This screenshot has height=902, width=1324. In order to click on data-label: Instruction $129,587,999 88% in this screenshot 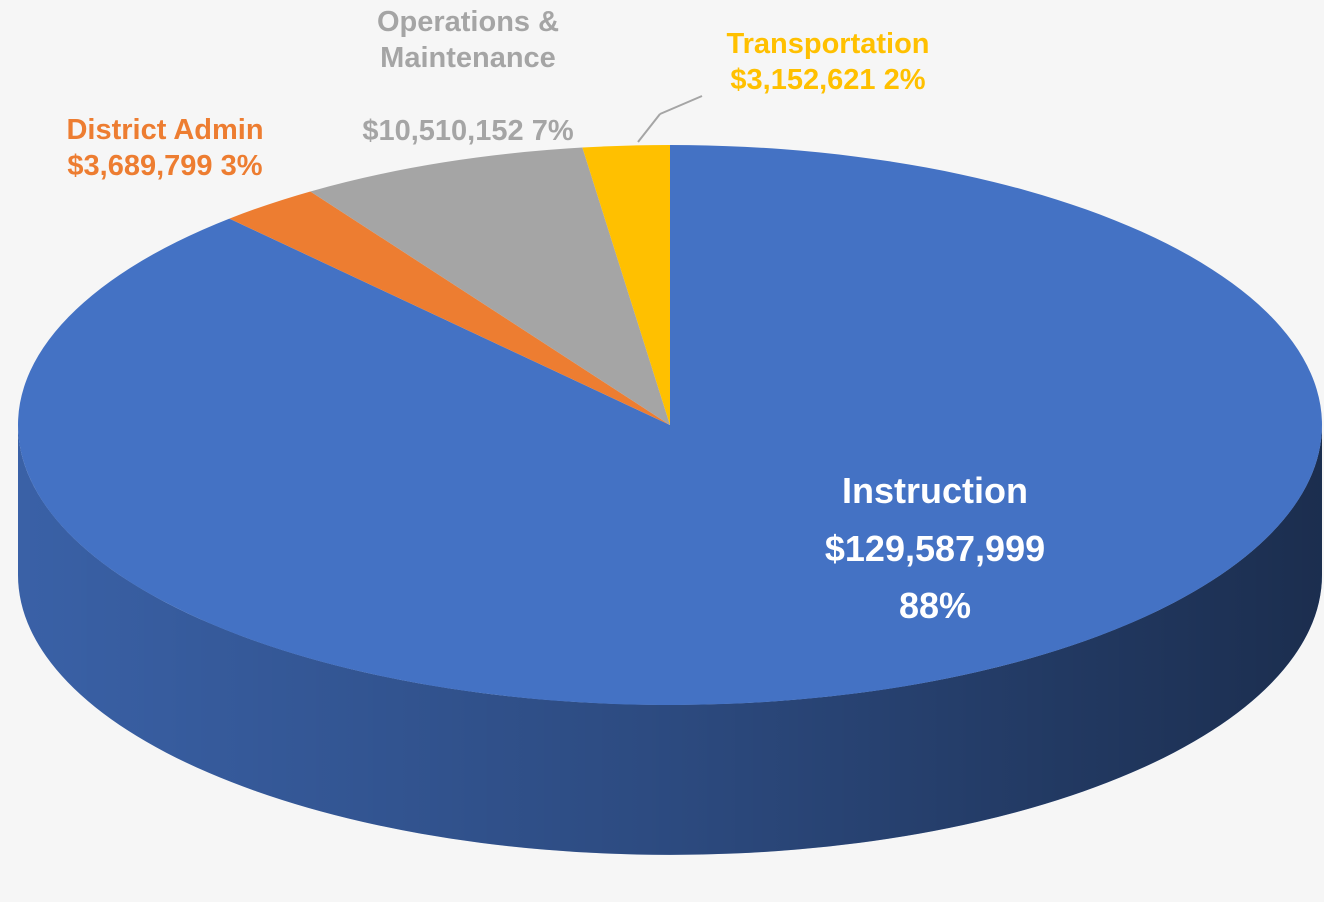, I will do `click(935, 548)`.